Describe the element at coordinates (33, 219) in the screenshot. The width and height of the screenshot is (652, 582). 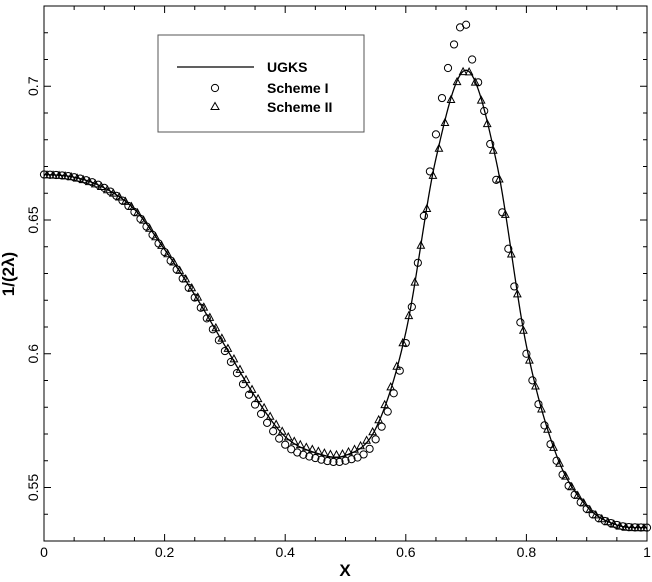
I see `y-tick-label: 0.65` at that location.